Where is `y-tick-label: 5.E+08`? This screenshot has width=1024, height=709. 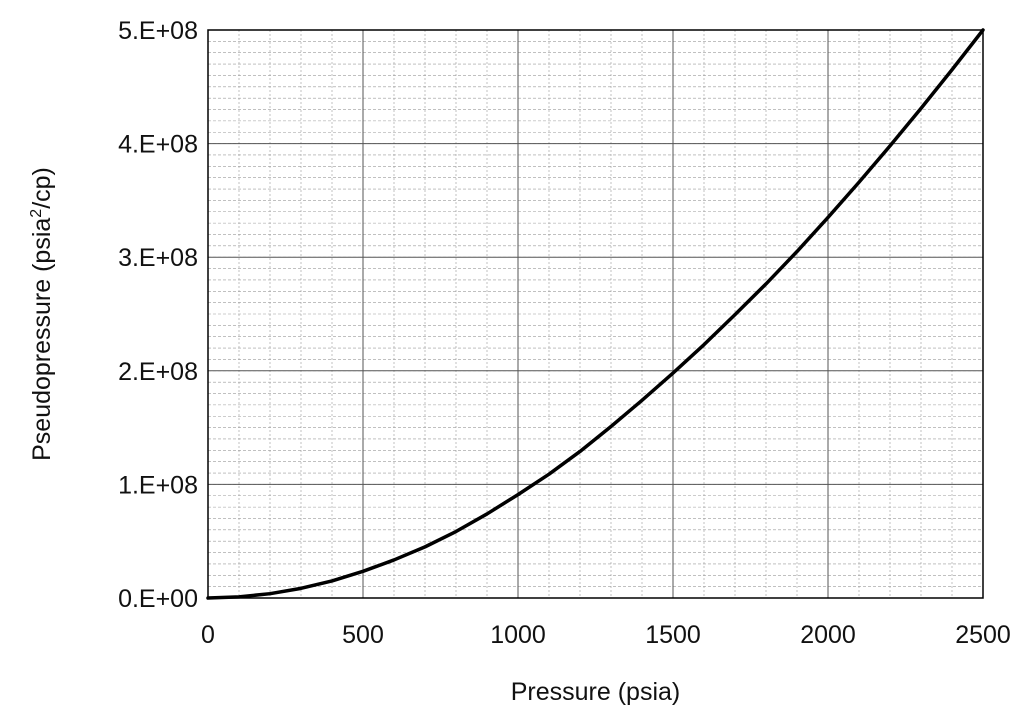
y-tick-label: 5.E+08 is located at coordinates (158, 31).